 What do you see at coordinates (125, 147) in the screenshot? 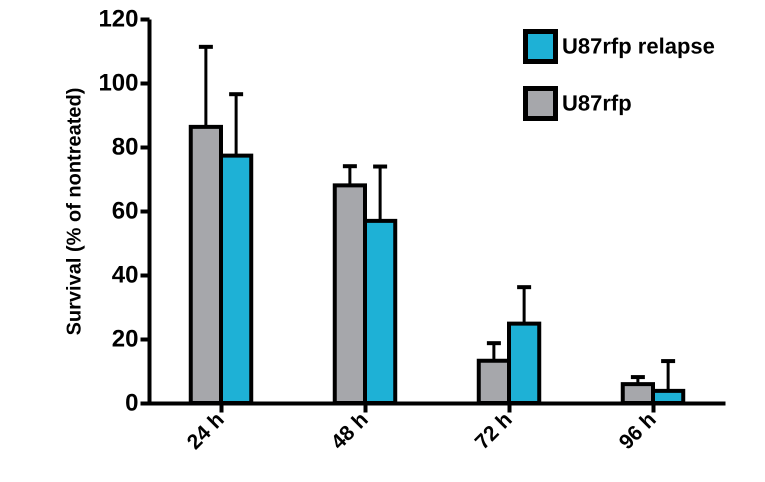
I see `y-tick-label: 80` at bounding box center [125, 147].